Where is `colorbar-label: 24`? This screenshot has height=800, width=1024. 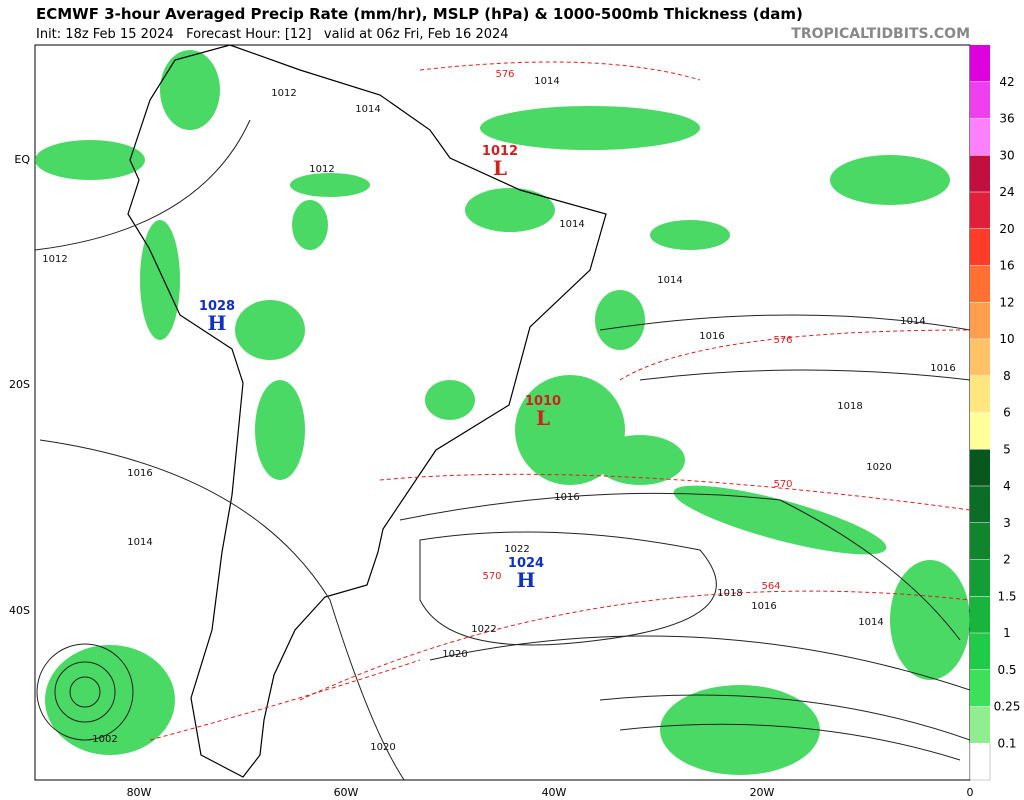
colorbar-label: 24 is located at coordinates (1006, 192).